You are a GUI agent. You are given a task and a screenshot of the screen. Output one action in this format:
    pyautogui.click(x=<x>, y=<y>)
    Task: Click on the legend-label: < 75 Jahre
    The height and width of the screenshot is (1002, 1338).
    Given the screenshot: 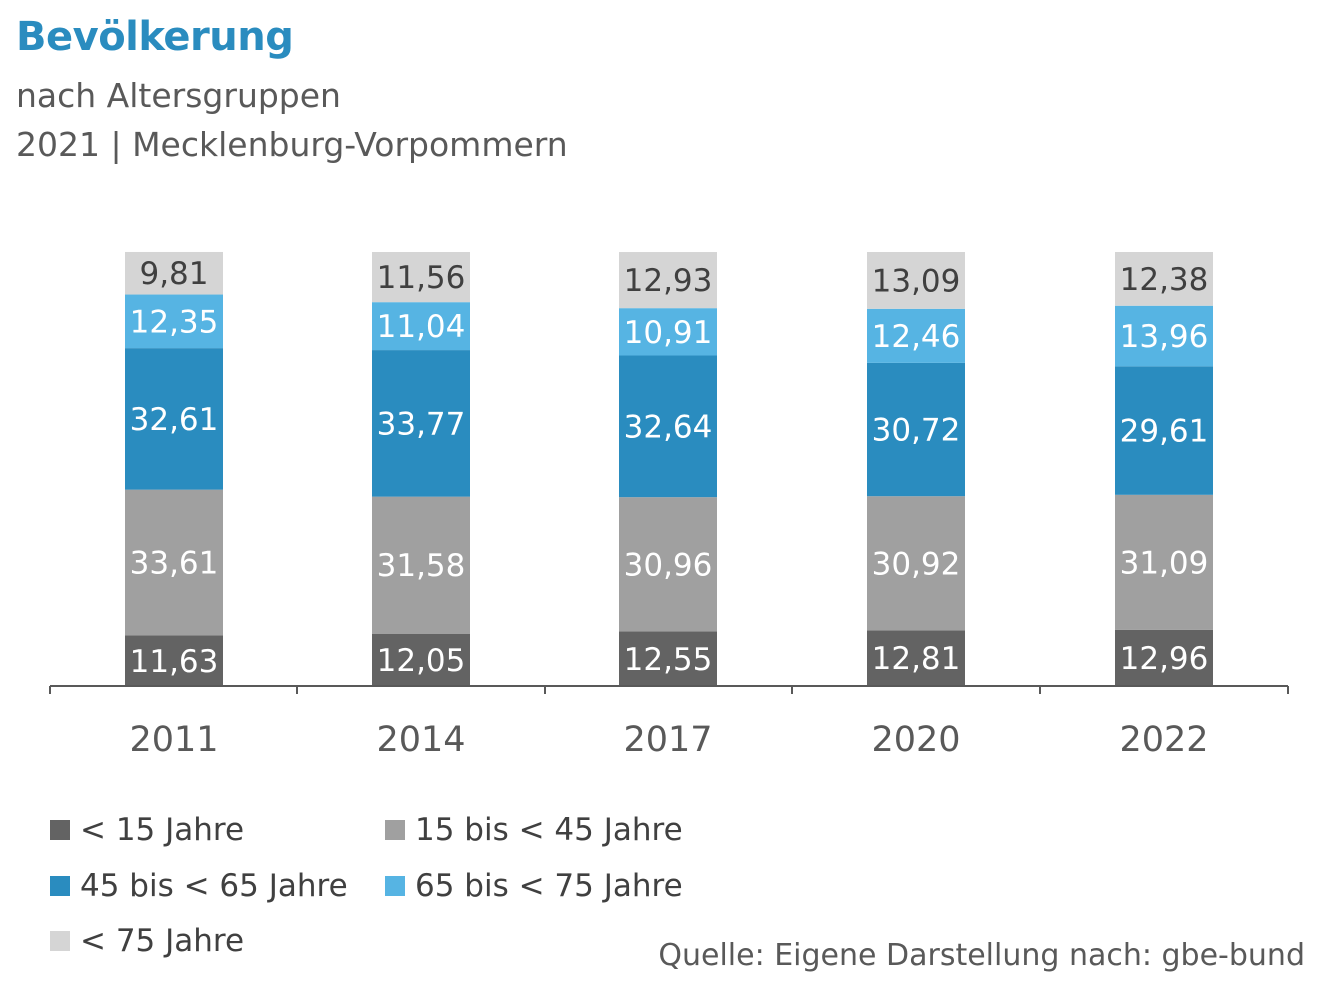 What is the action you would take?
    pyautogui.click(x=162, y=941)
    